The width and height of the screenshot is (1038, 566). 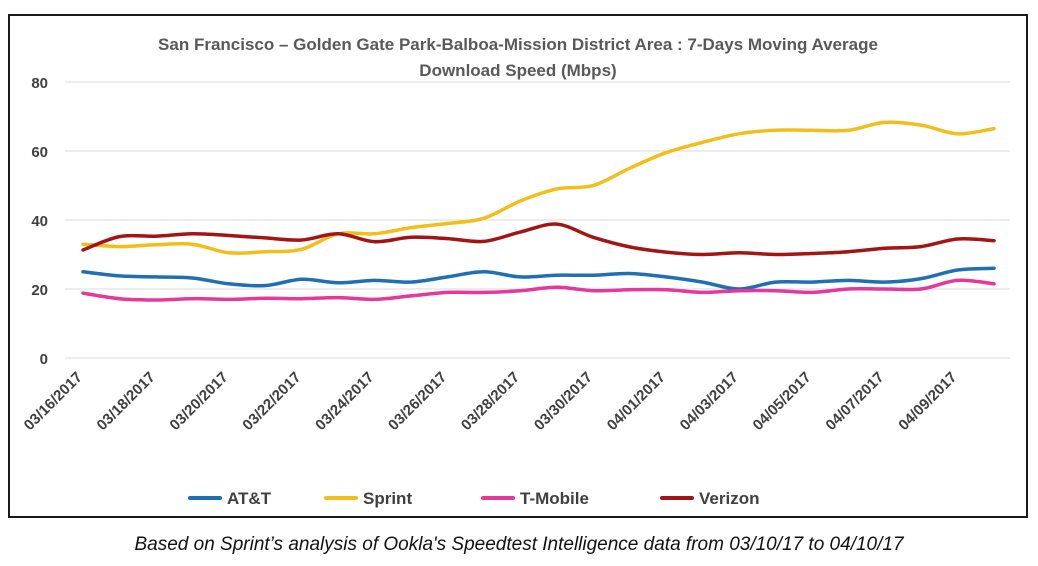 I want to click on legend-label-at-t: AT&T, so click(x=249, y=498).